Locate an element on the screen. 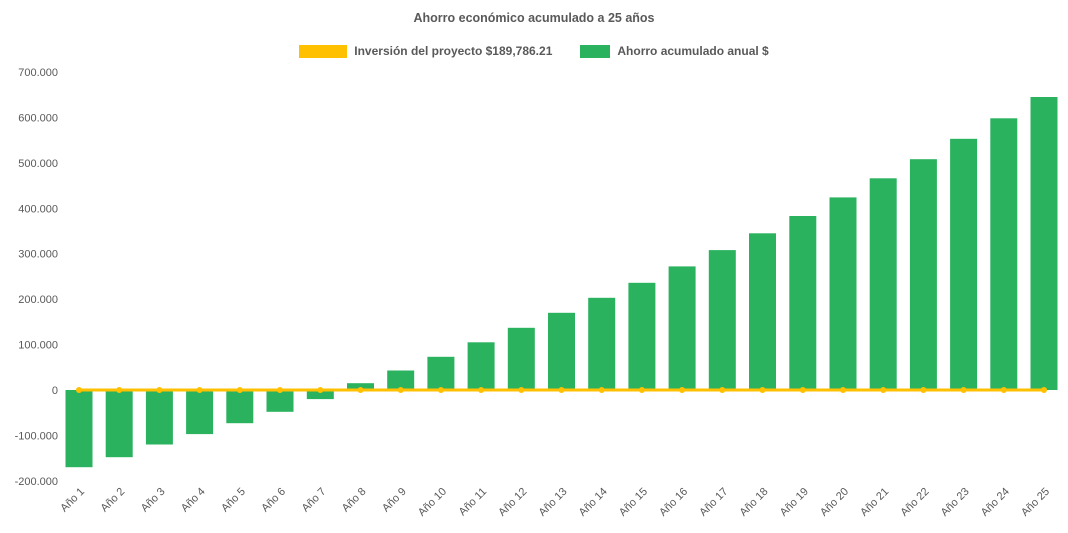  y-tick-label: -100.000 is located at coordinates (36, 436).